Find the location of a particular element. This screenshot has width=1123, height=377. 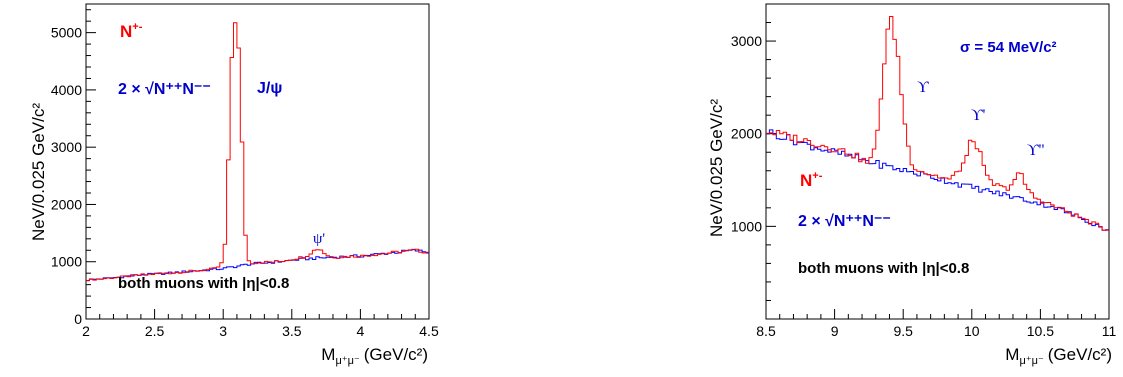

y-tick-label: 4000 is located at coordinates (66, 90).